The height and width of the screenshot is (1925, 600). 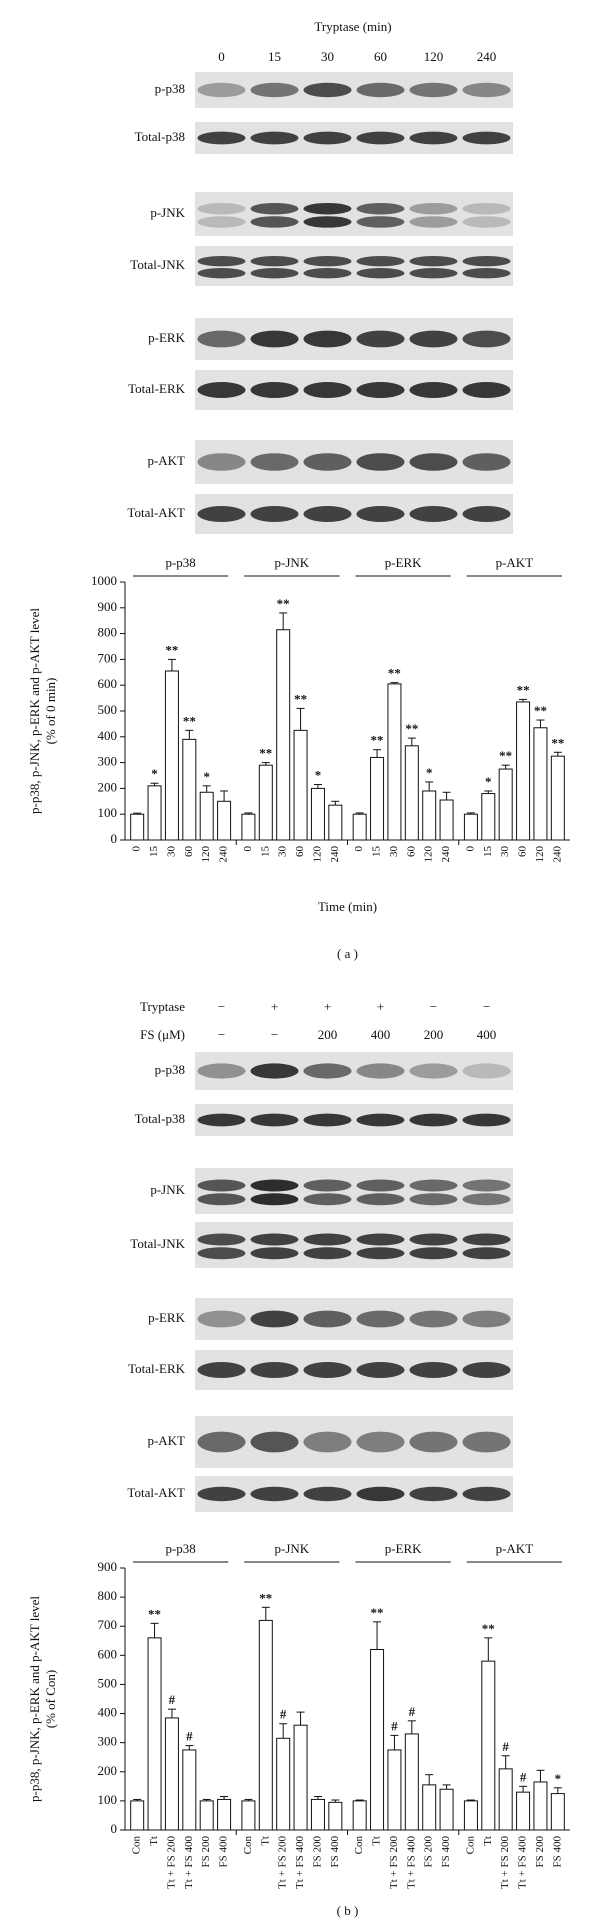 What do you see at coordinates (50, 1699) in the screenshot?
I see `y-axis-label: (% of Con)` at bounding box center [50, 1699].